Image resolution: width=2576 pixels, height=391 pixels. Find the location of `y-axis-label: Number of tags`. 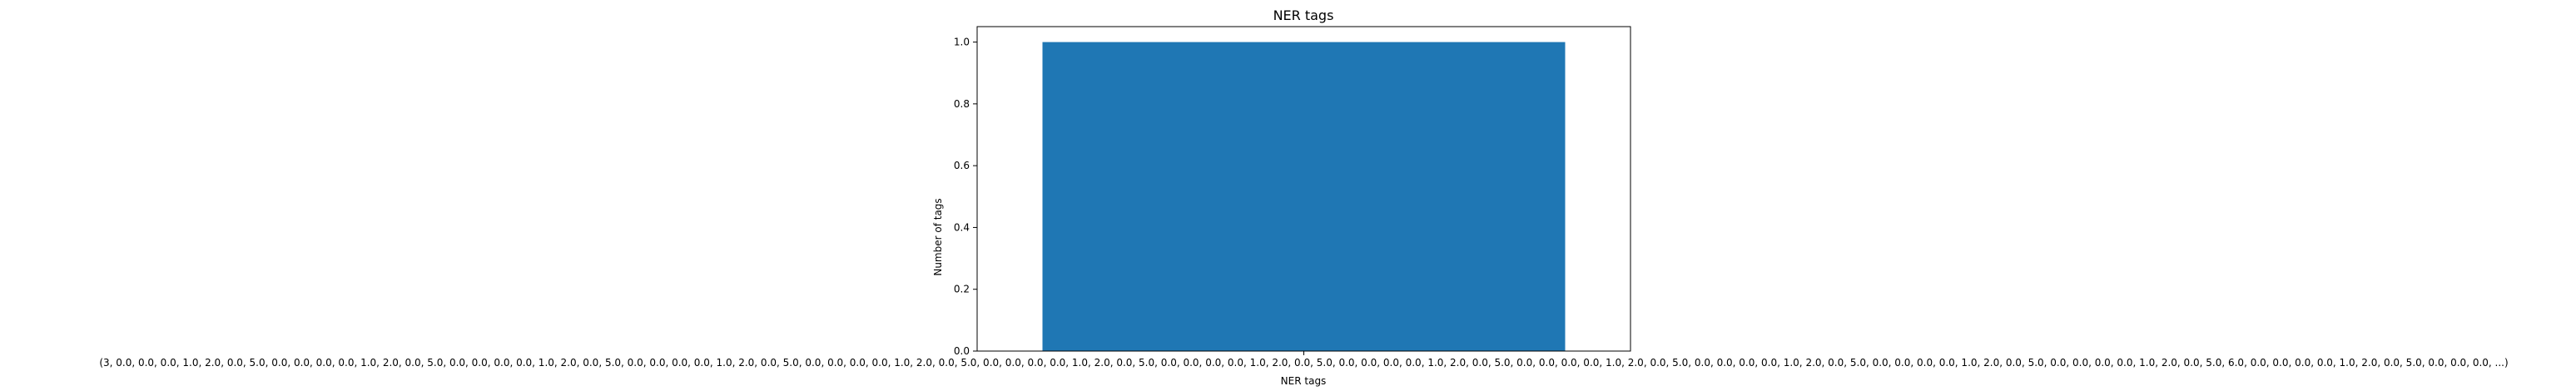

y-axis-label: Number of tags is located at coordinates (938, 236).